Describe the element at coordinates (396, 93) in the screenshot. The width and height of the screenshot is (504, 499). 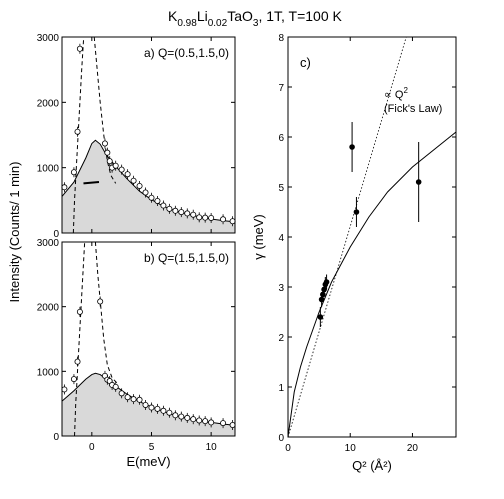
I see `fick-proportional-annotation: ∝ Q2` at that location.